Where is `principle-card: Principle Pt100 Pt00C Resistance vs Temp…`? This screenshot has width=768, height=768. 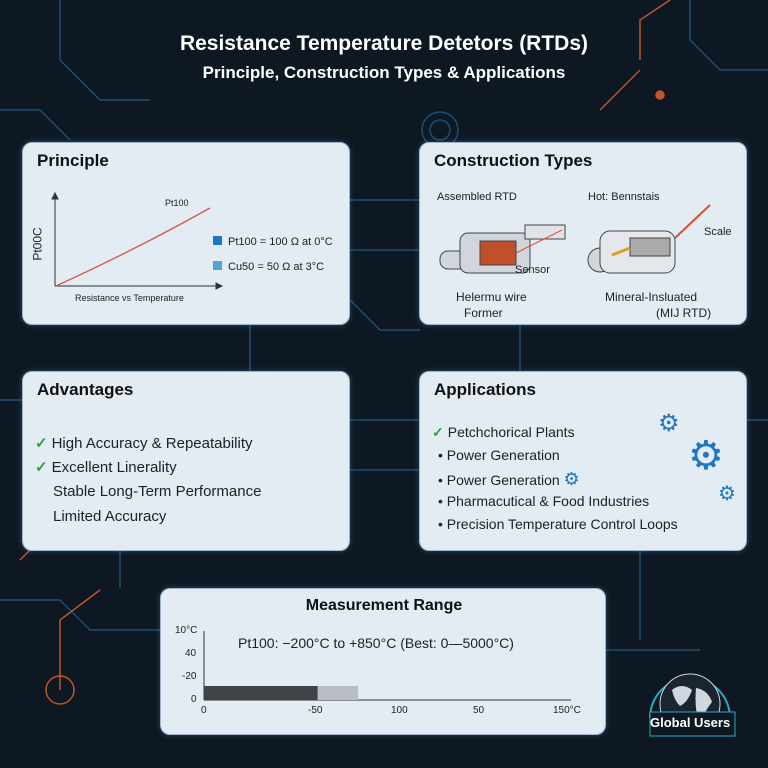 principle-card: Principle Pt100 Pt00C Resistance vs Temp… is located at coordinates (186, 233).